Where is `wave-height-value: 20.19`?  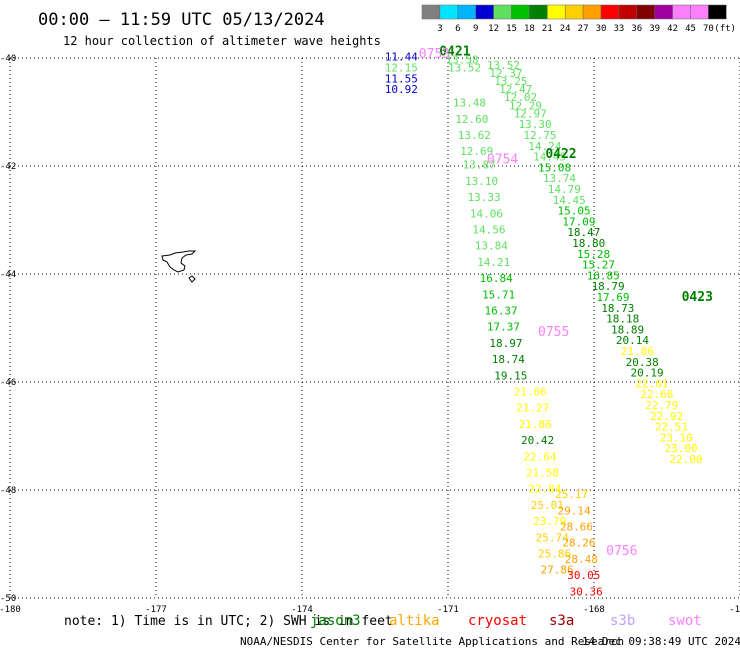 wave-height-value: 20.19 is located at coordinates (647, 373).